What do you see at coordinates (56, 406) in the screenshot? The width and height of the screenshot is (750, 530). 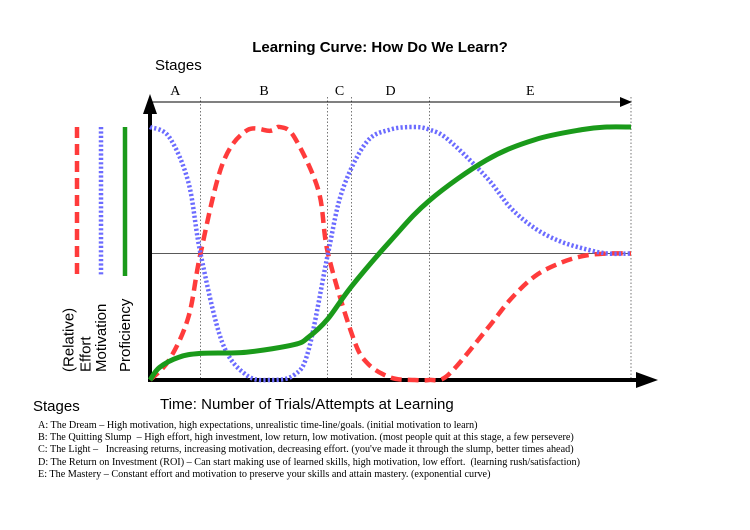 I see `bottom-stages-label: Stages` at bounding box center [56, 406].